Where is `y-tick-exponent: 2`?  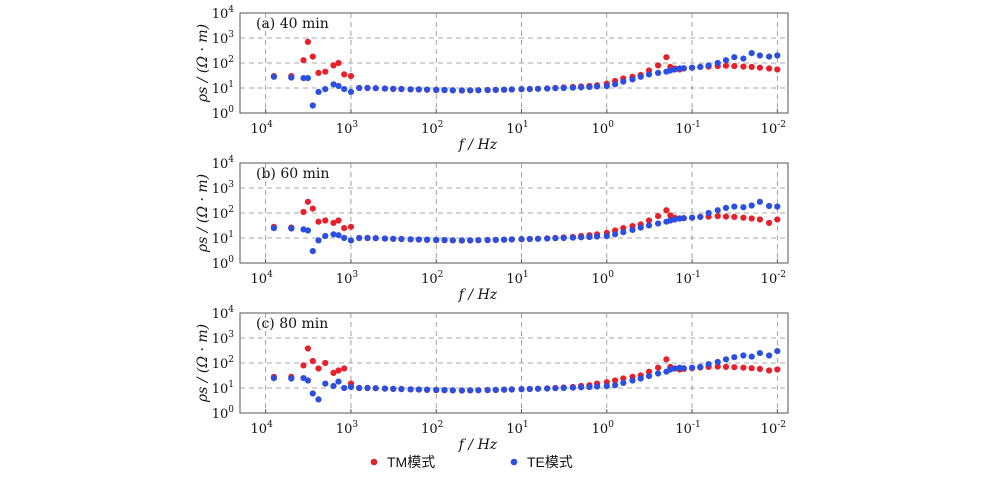 y-tick-exponent: 2 is located at coordinates (231, 210).